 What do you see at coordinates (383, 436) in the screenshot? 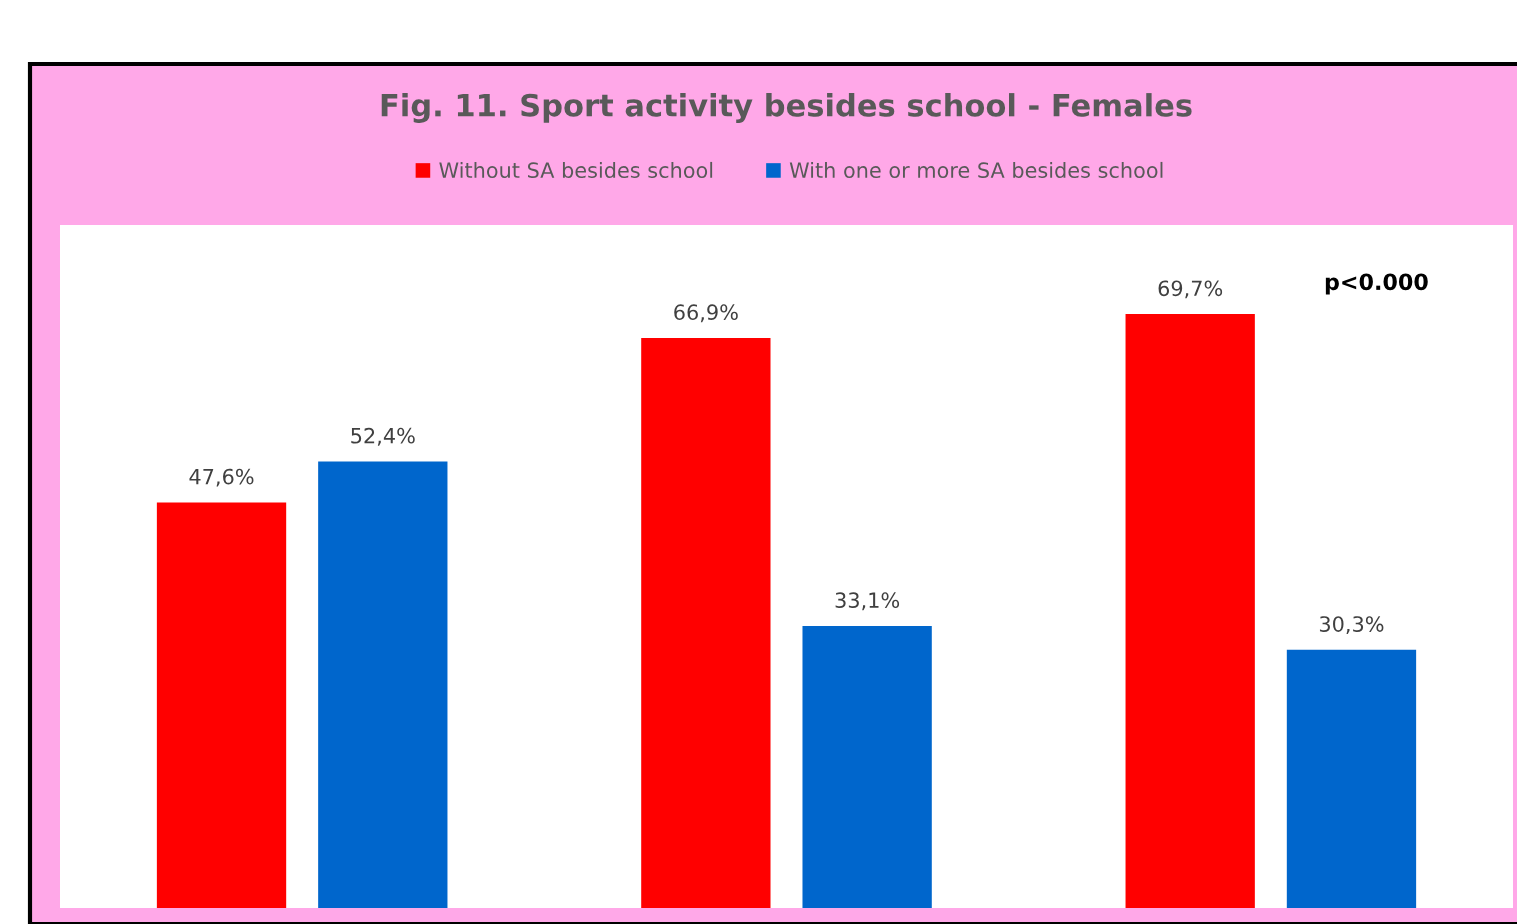
I see `data-label: 52,4%` at bounding box center [383, 436].